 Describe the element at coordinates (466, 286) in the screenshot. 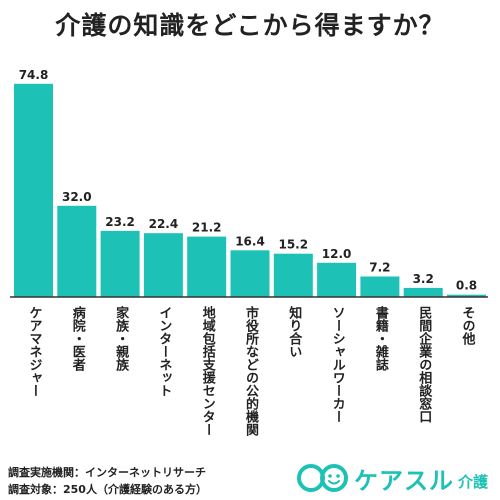

I see `bar-value-label: 0.8` at that location.